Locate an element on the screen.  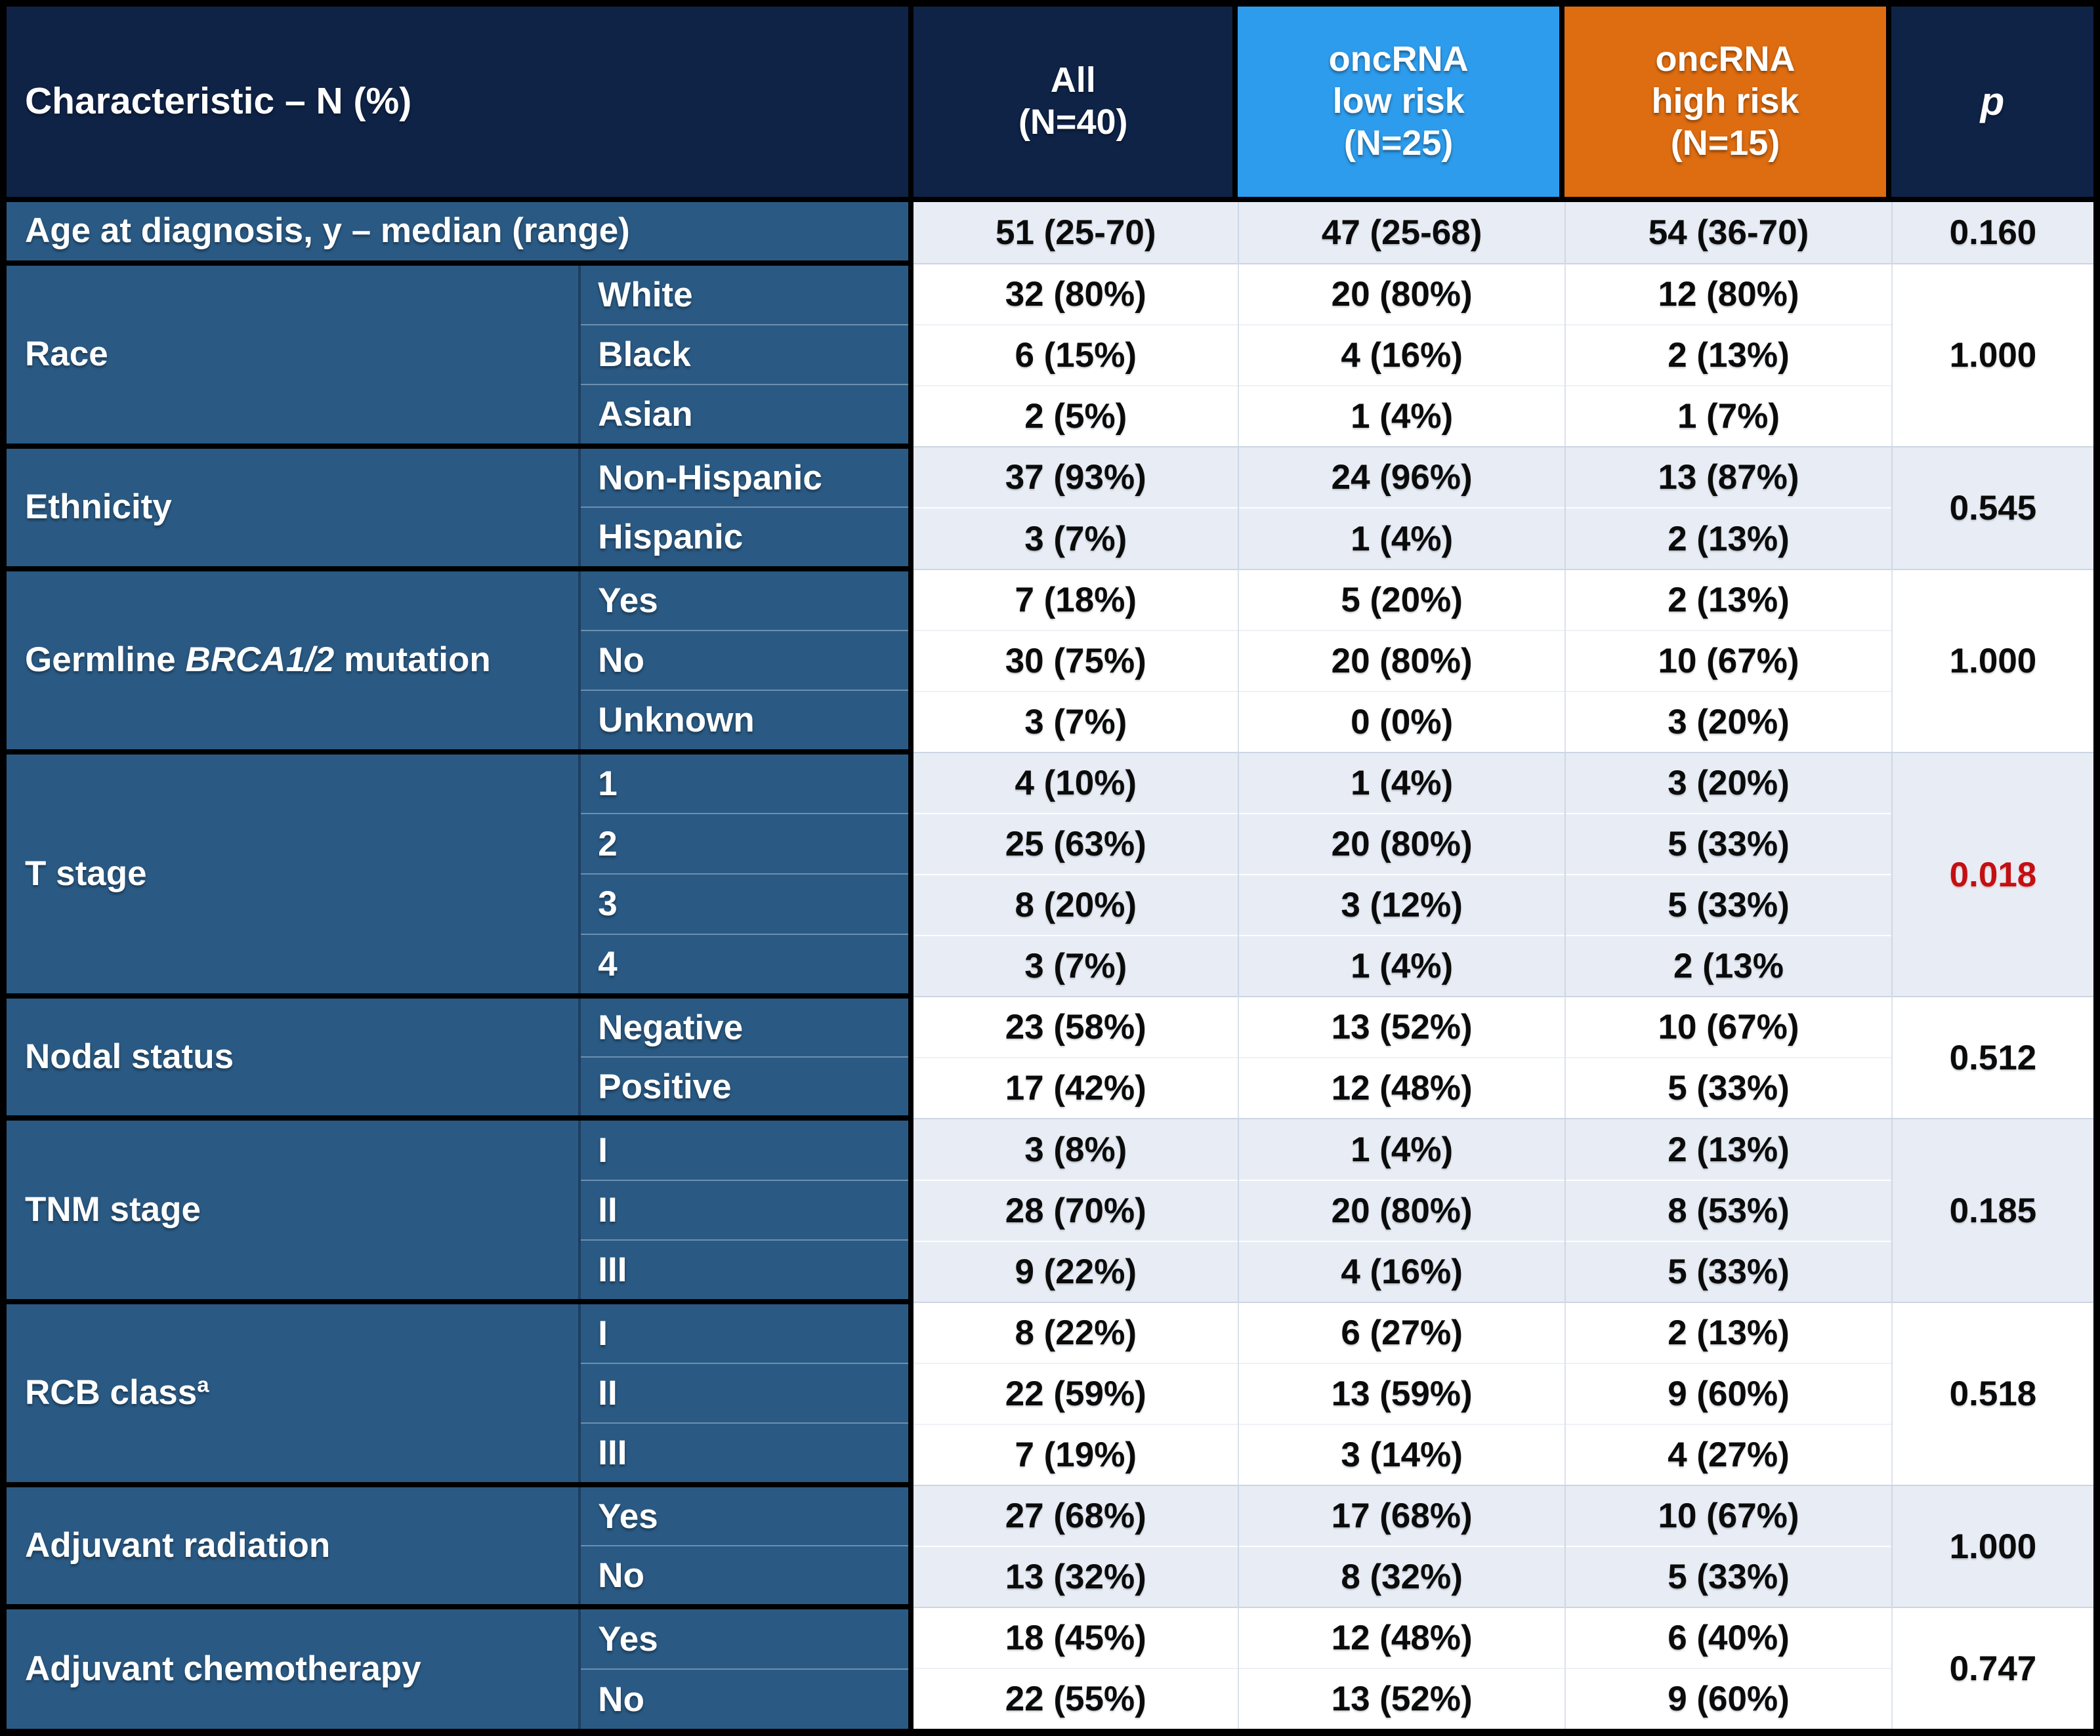
p-value-cell: 0.747 is located at coordinates (1992, 1668).